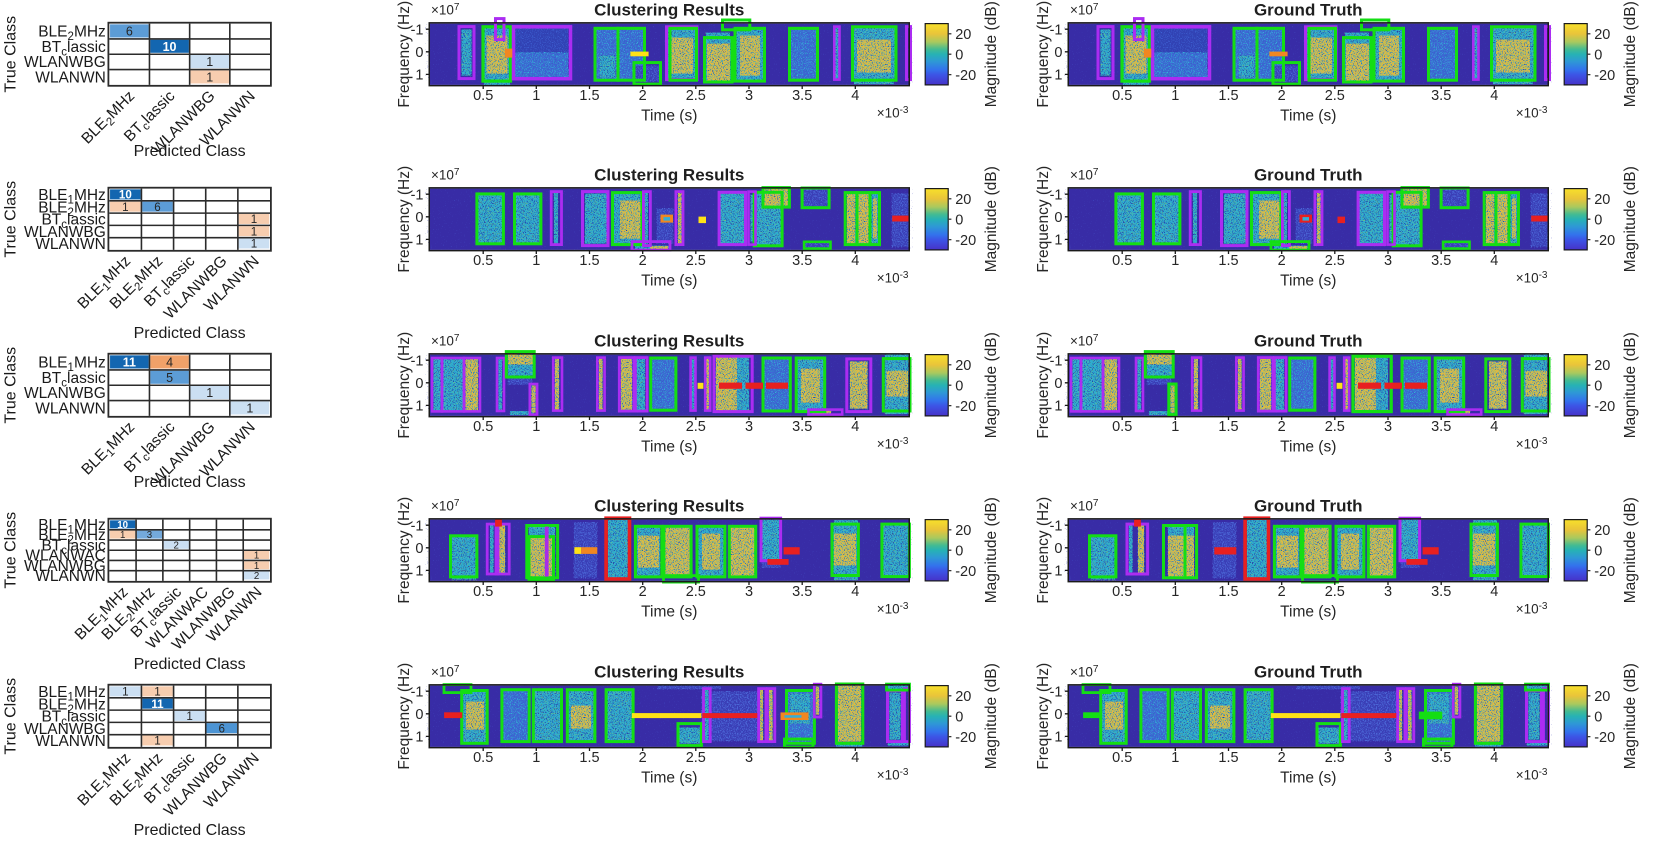 The image size is (1653, 844). I want to click on svg-text: BLE1MHz, so click(72, 197).